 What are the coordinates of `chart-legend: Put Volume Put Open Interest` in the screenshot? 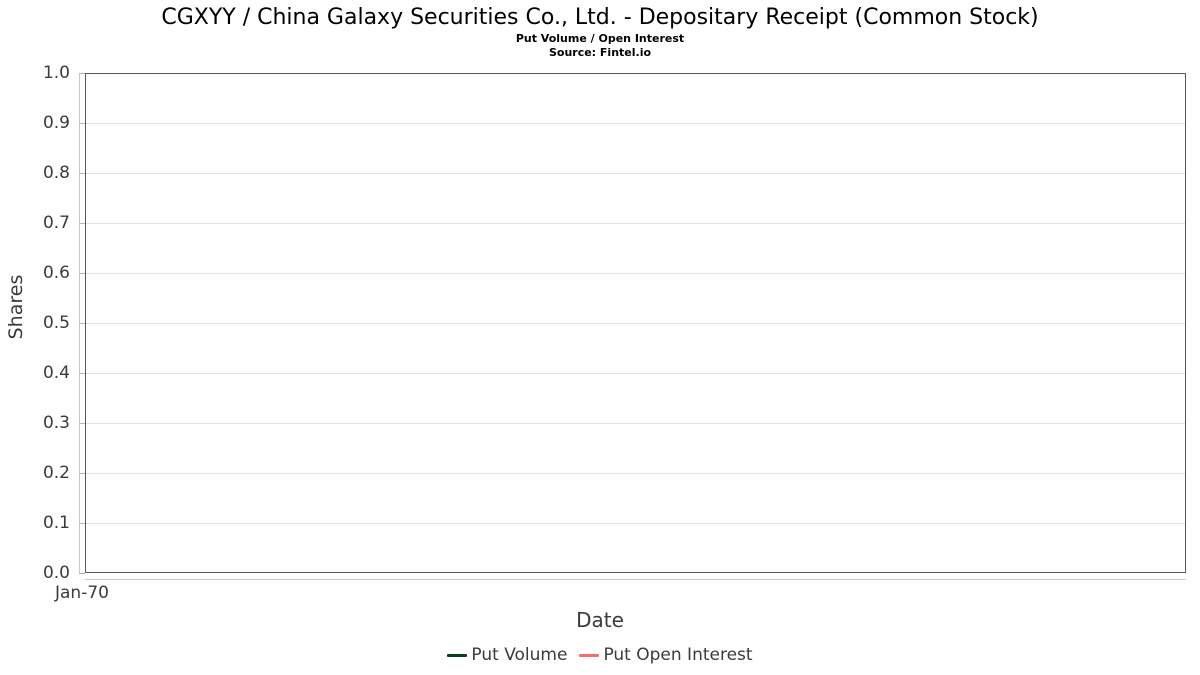 It's located at (600, 655).